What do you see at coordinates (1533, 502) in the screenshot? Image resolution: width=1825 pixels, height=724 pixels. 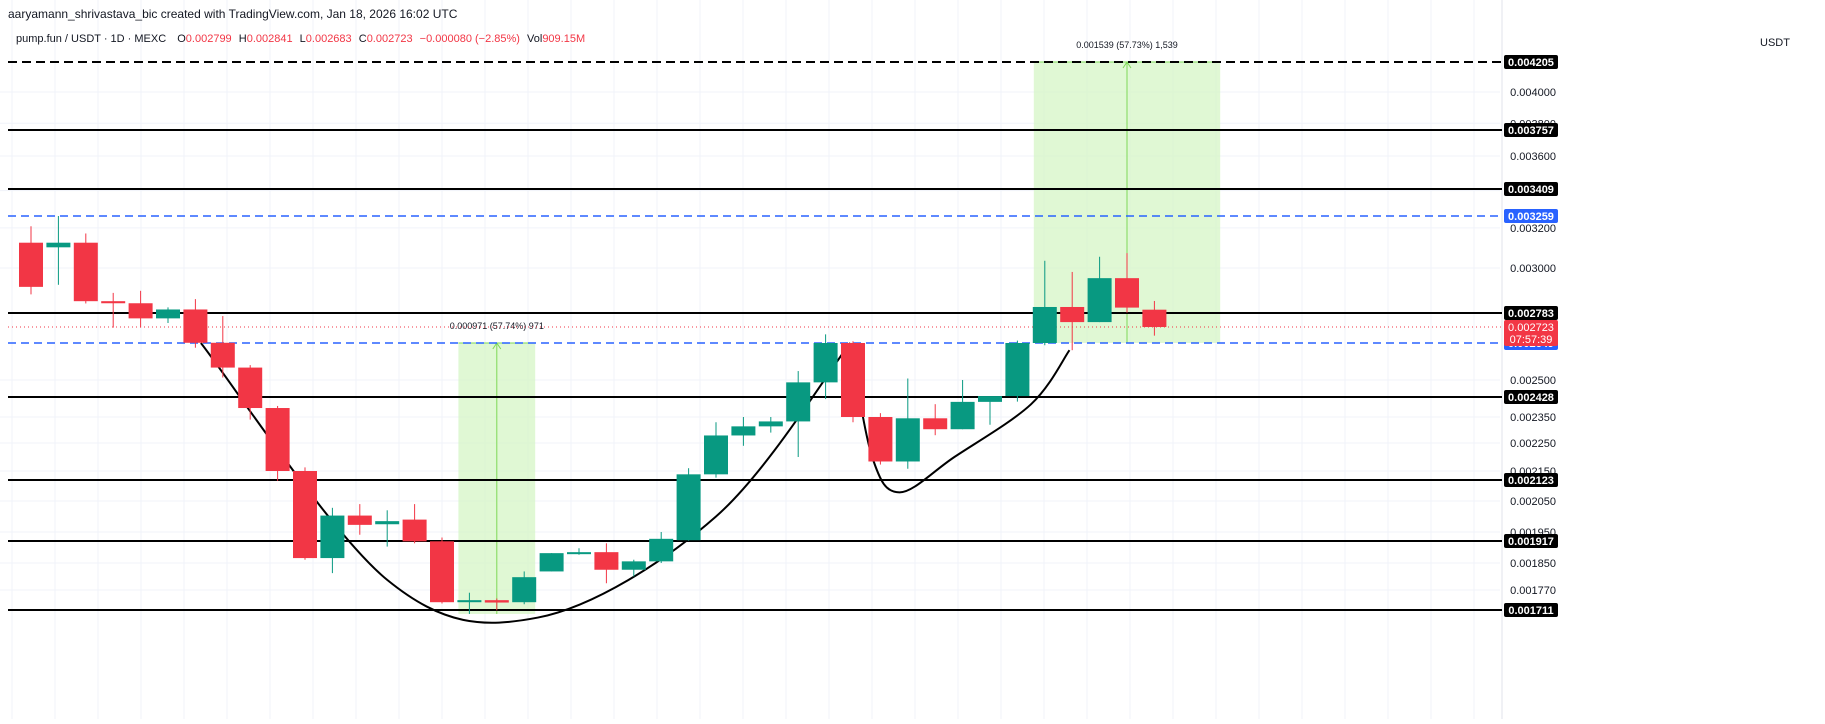 I see `axis-tick-label: 0.002050` at bounding box center [1533, 502].